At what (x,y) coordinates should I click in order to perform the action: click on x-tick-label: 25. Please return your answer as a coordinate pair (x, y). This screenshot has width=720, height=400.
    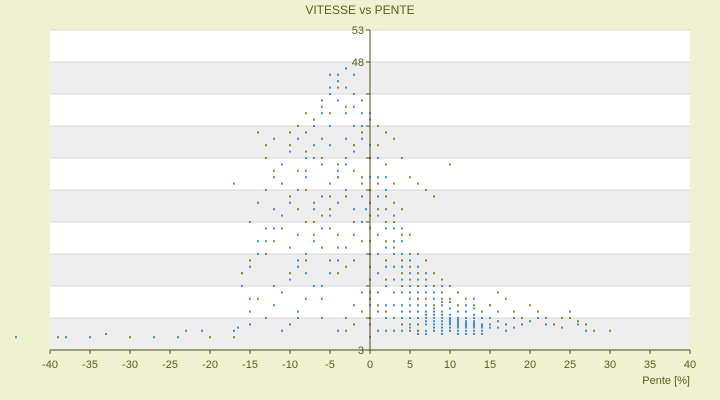
    Looking at the image, I should click on (570, 365).